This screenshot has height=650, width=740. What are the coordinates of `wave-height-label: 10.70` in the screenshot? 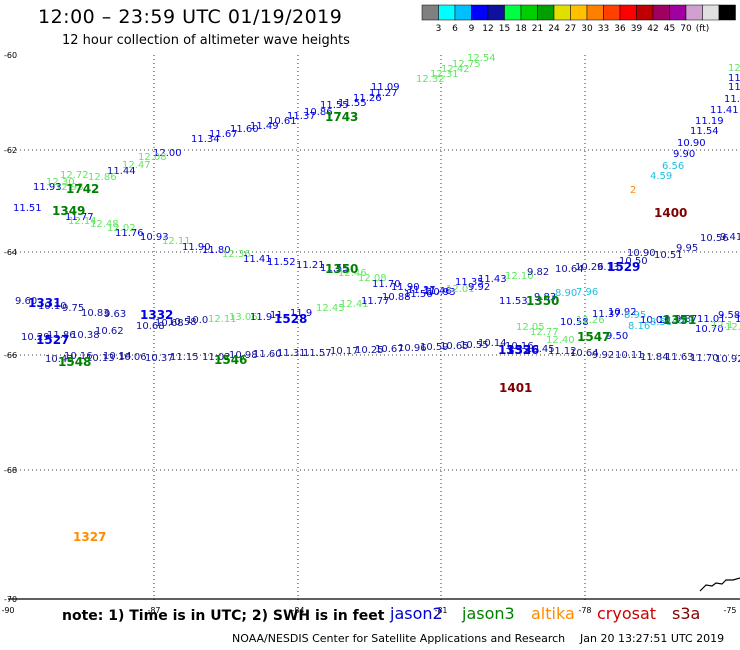 It's located at (709, 329).